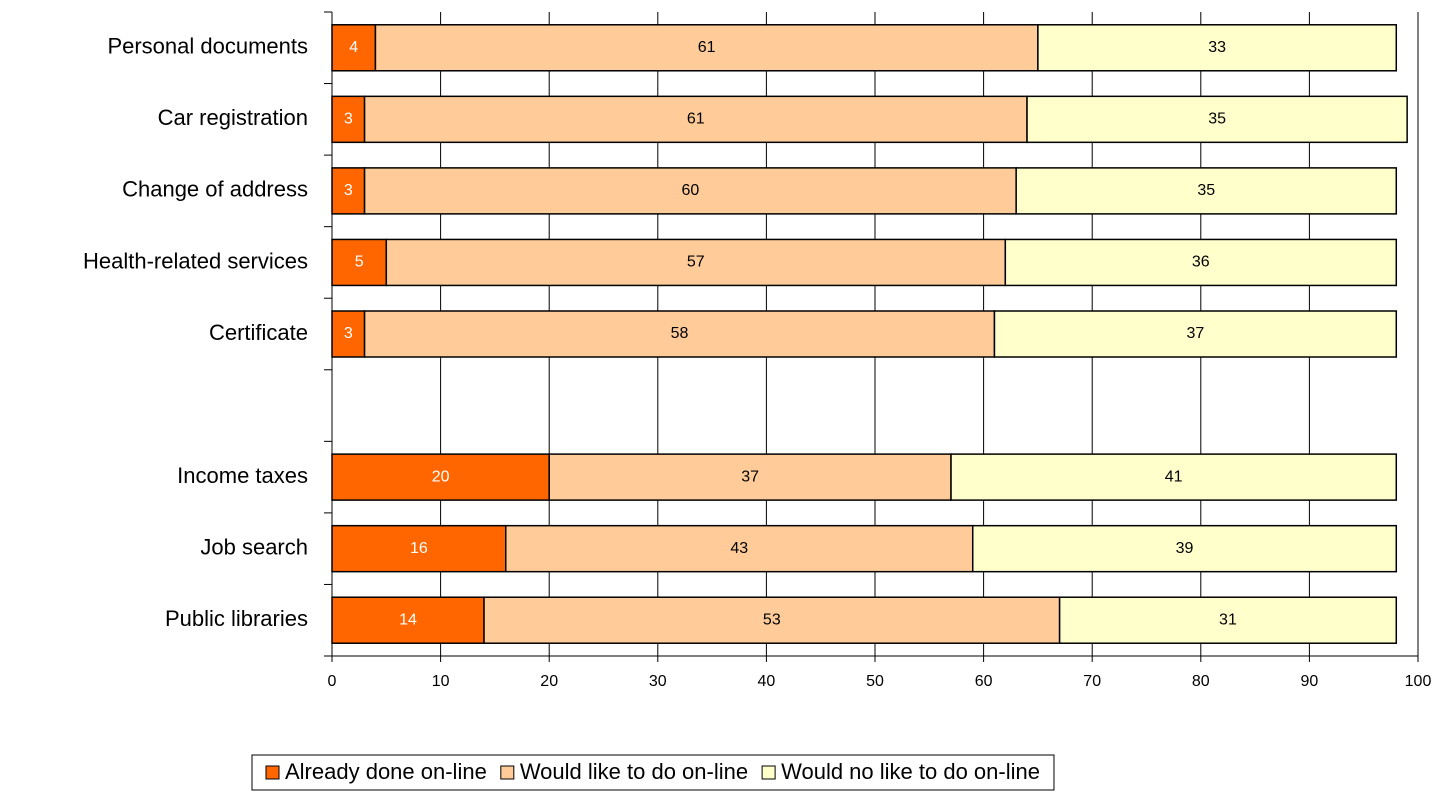  I want to click on x-tick-label: 50, so click(875, 681).